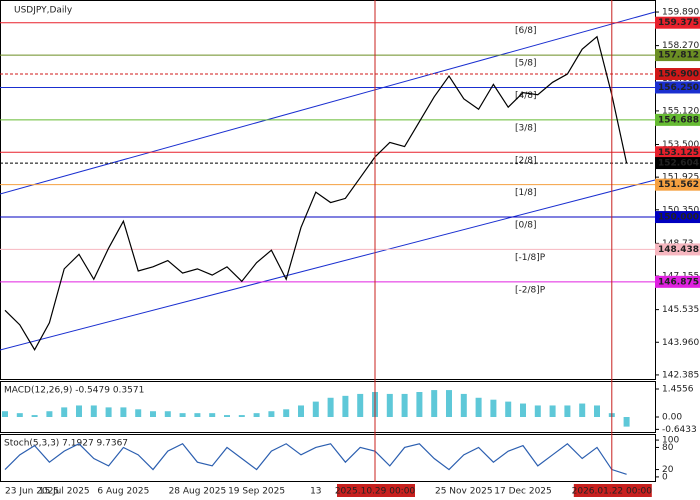 The width and height of the screenshot is (700, 500). I want to click on chart-title: USDJPY,Daily, so click(43, 11).